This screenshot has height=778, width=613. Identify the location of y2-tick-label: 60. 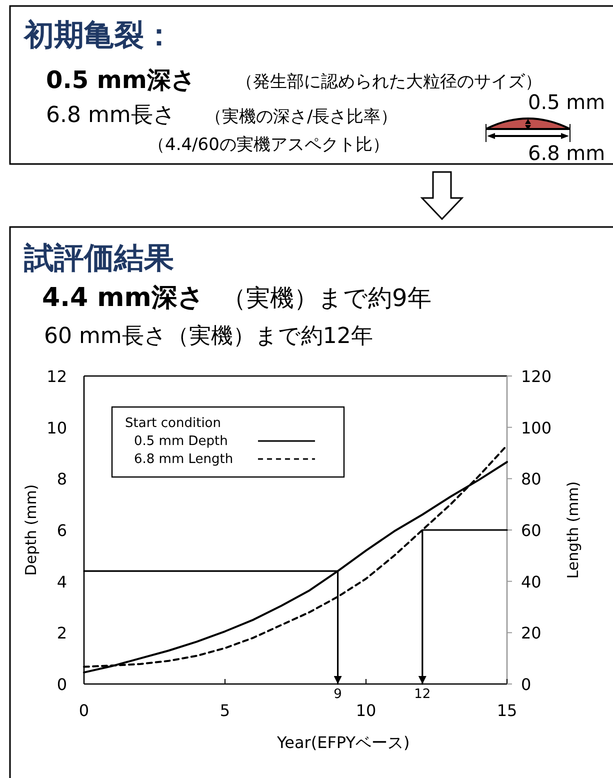
(531, 530).